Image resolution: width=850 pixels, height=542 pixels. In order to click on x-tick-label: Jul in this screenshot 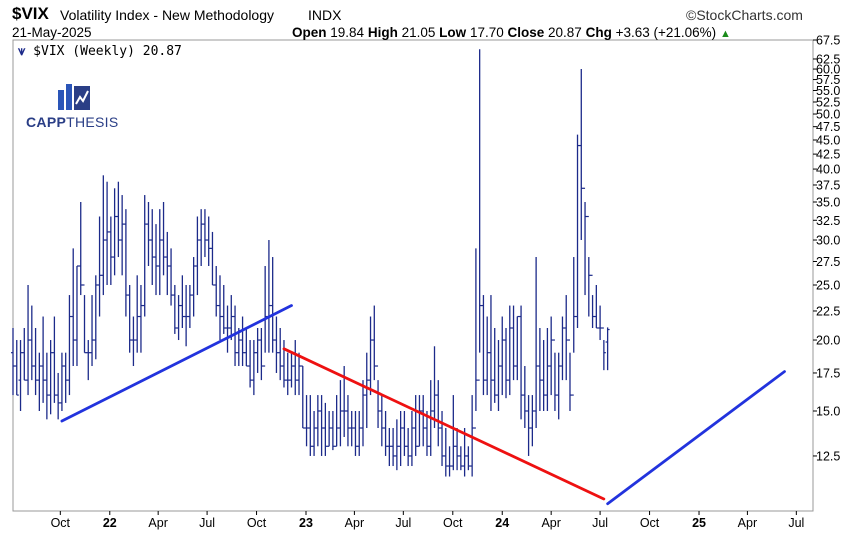, I will do `click(207, 523)`.